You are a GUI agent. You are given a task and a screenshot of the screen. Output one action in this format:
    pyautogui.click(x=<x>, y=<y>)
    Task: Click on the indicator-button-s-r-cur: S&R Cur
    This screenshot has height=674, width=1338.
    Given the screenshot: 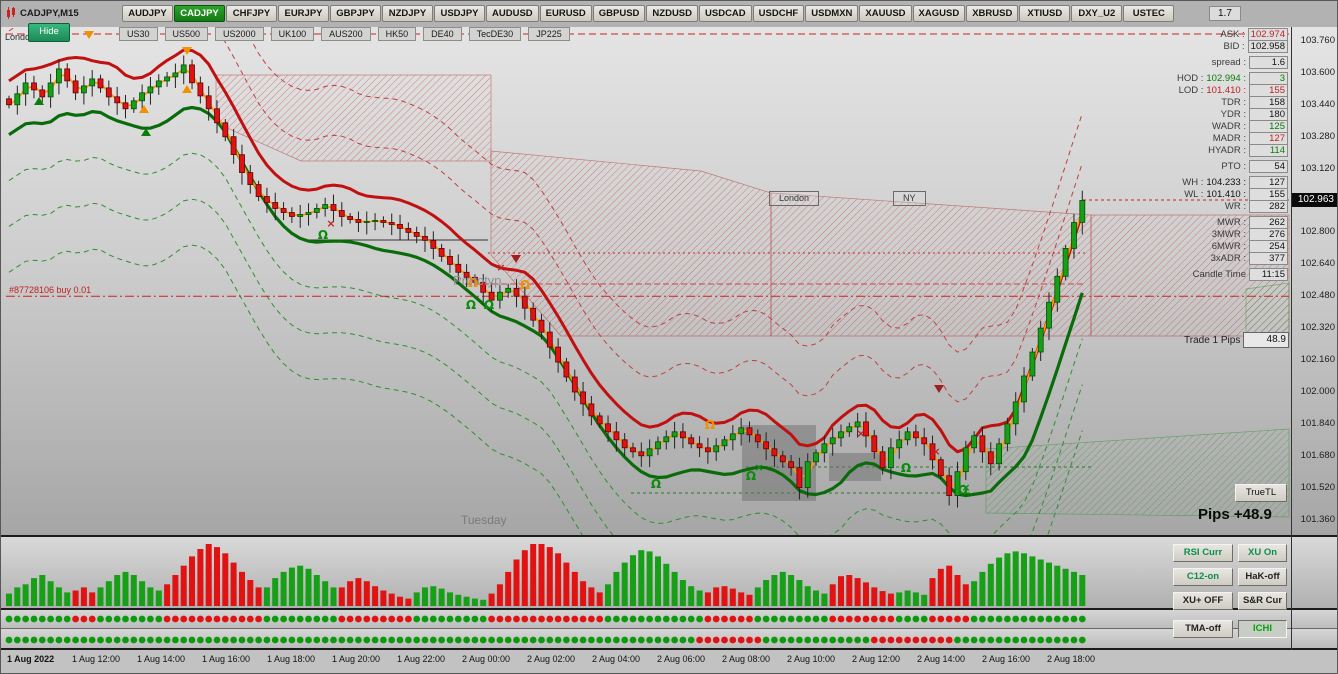 What is the action you would take?
    pyautogui.click(x=1262, y=601)
    